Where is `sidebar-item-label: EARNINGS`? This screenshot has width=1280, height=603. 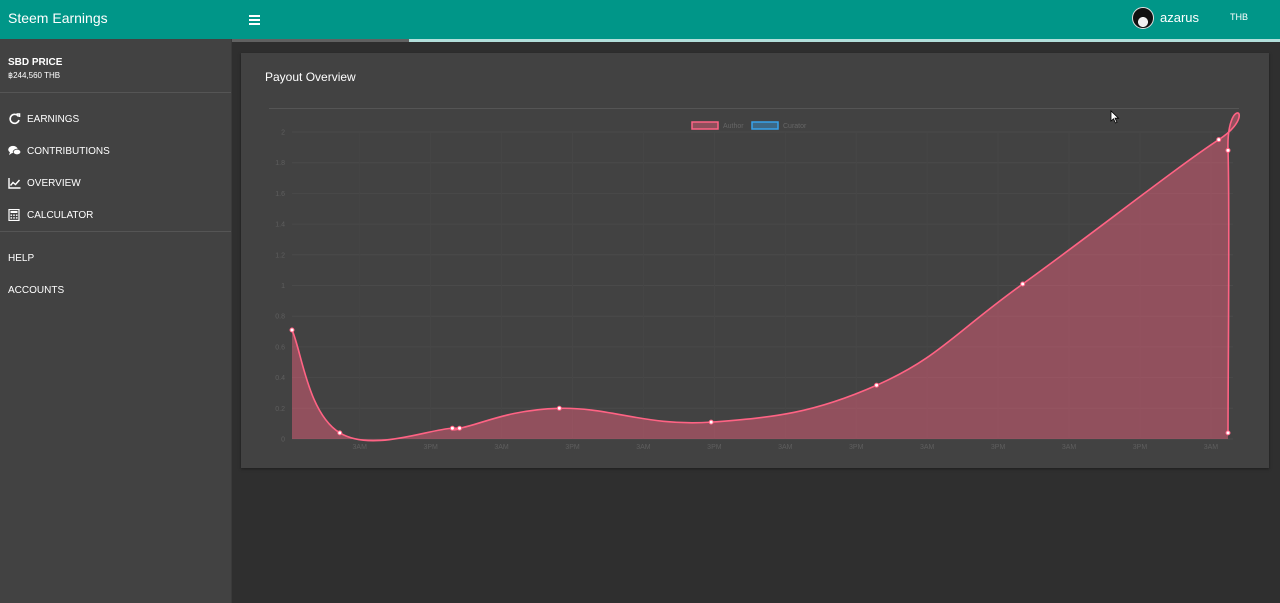
sidebar-item-label: EARNINGS is located at coordinates (53, 119).